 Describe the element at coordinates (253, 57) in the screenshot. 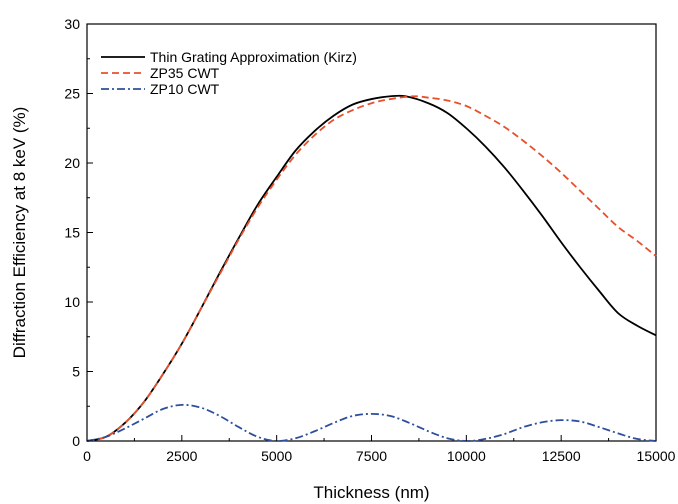

I see `legend-label: Thin Grating Approximation (Kirz)` at that location.